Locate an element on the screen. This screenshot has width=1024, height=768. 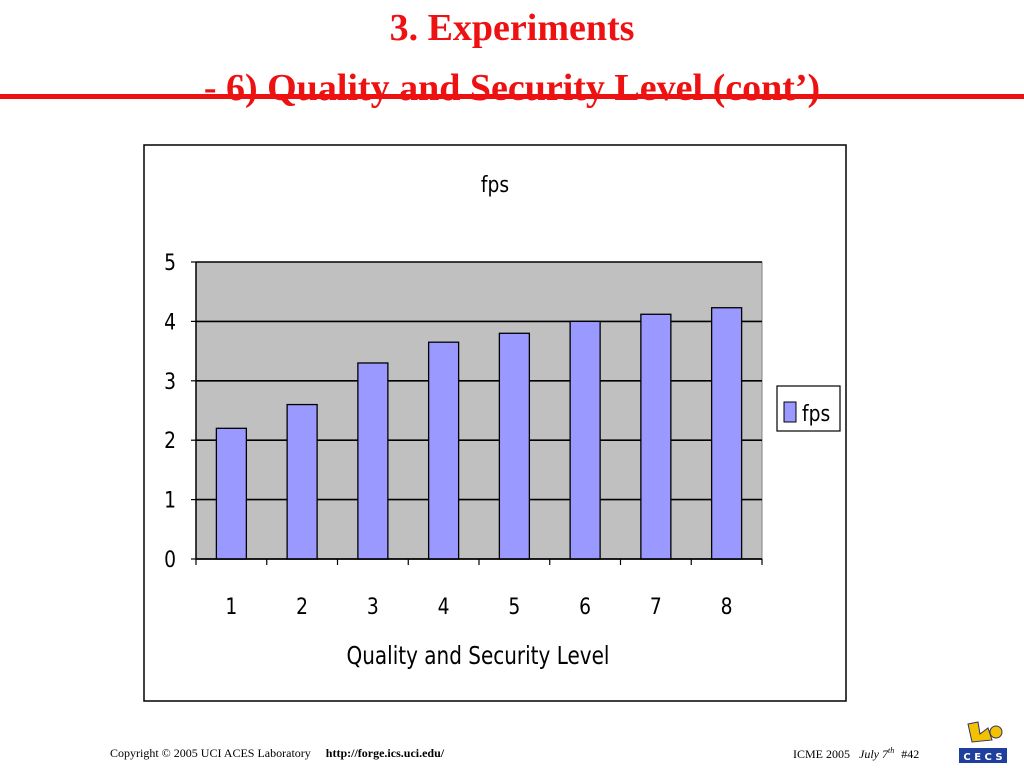
footer-url-link: http://forge.ics.uci.edu/ is located at coordinates (385, 753).